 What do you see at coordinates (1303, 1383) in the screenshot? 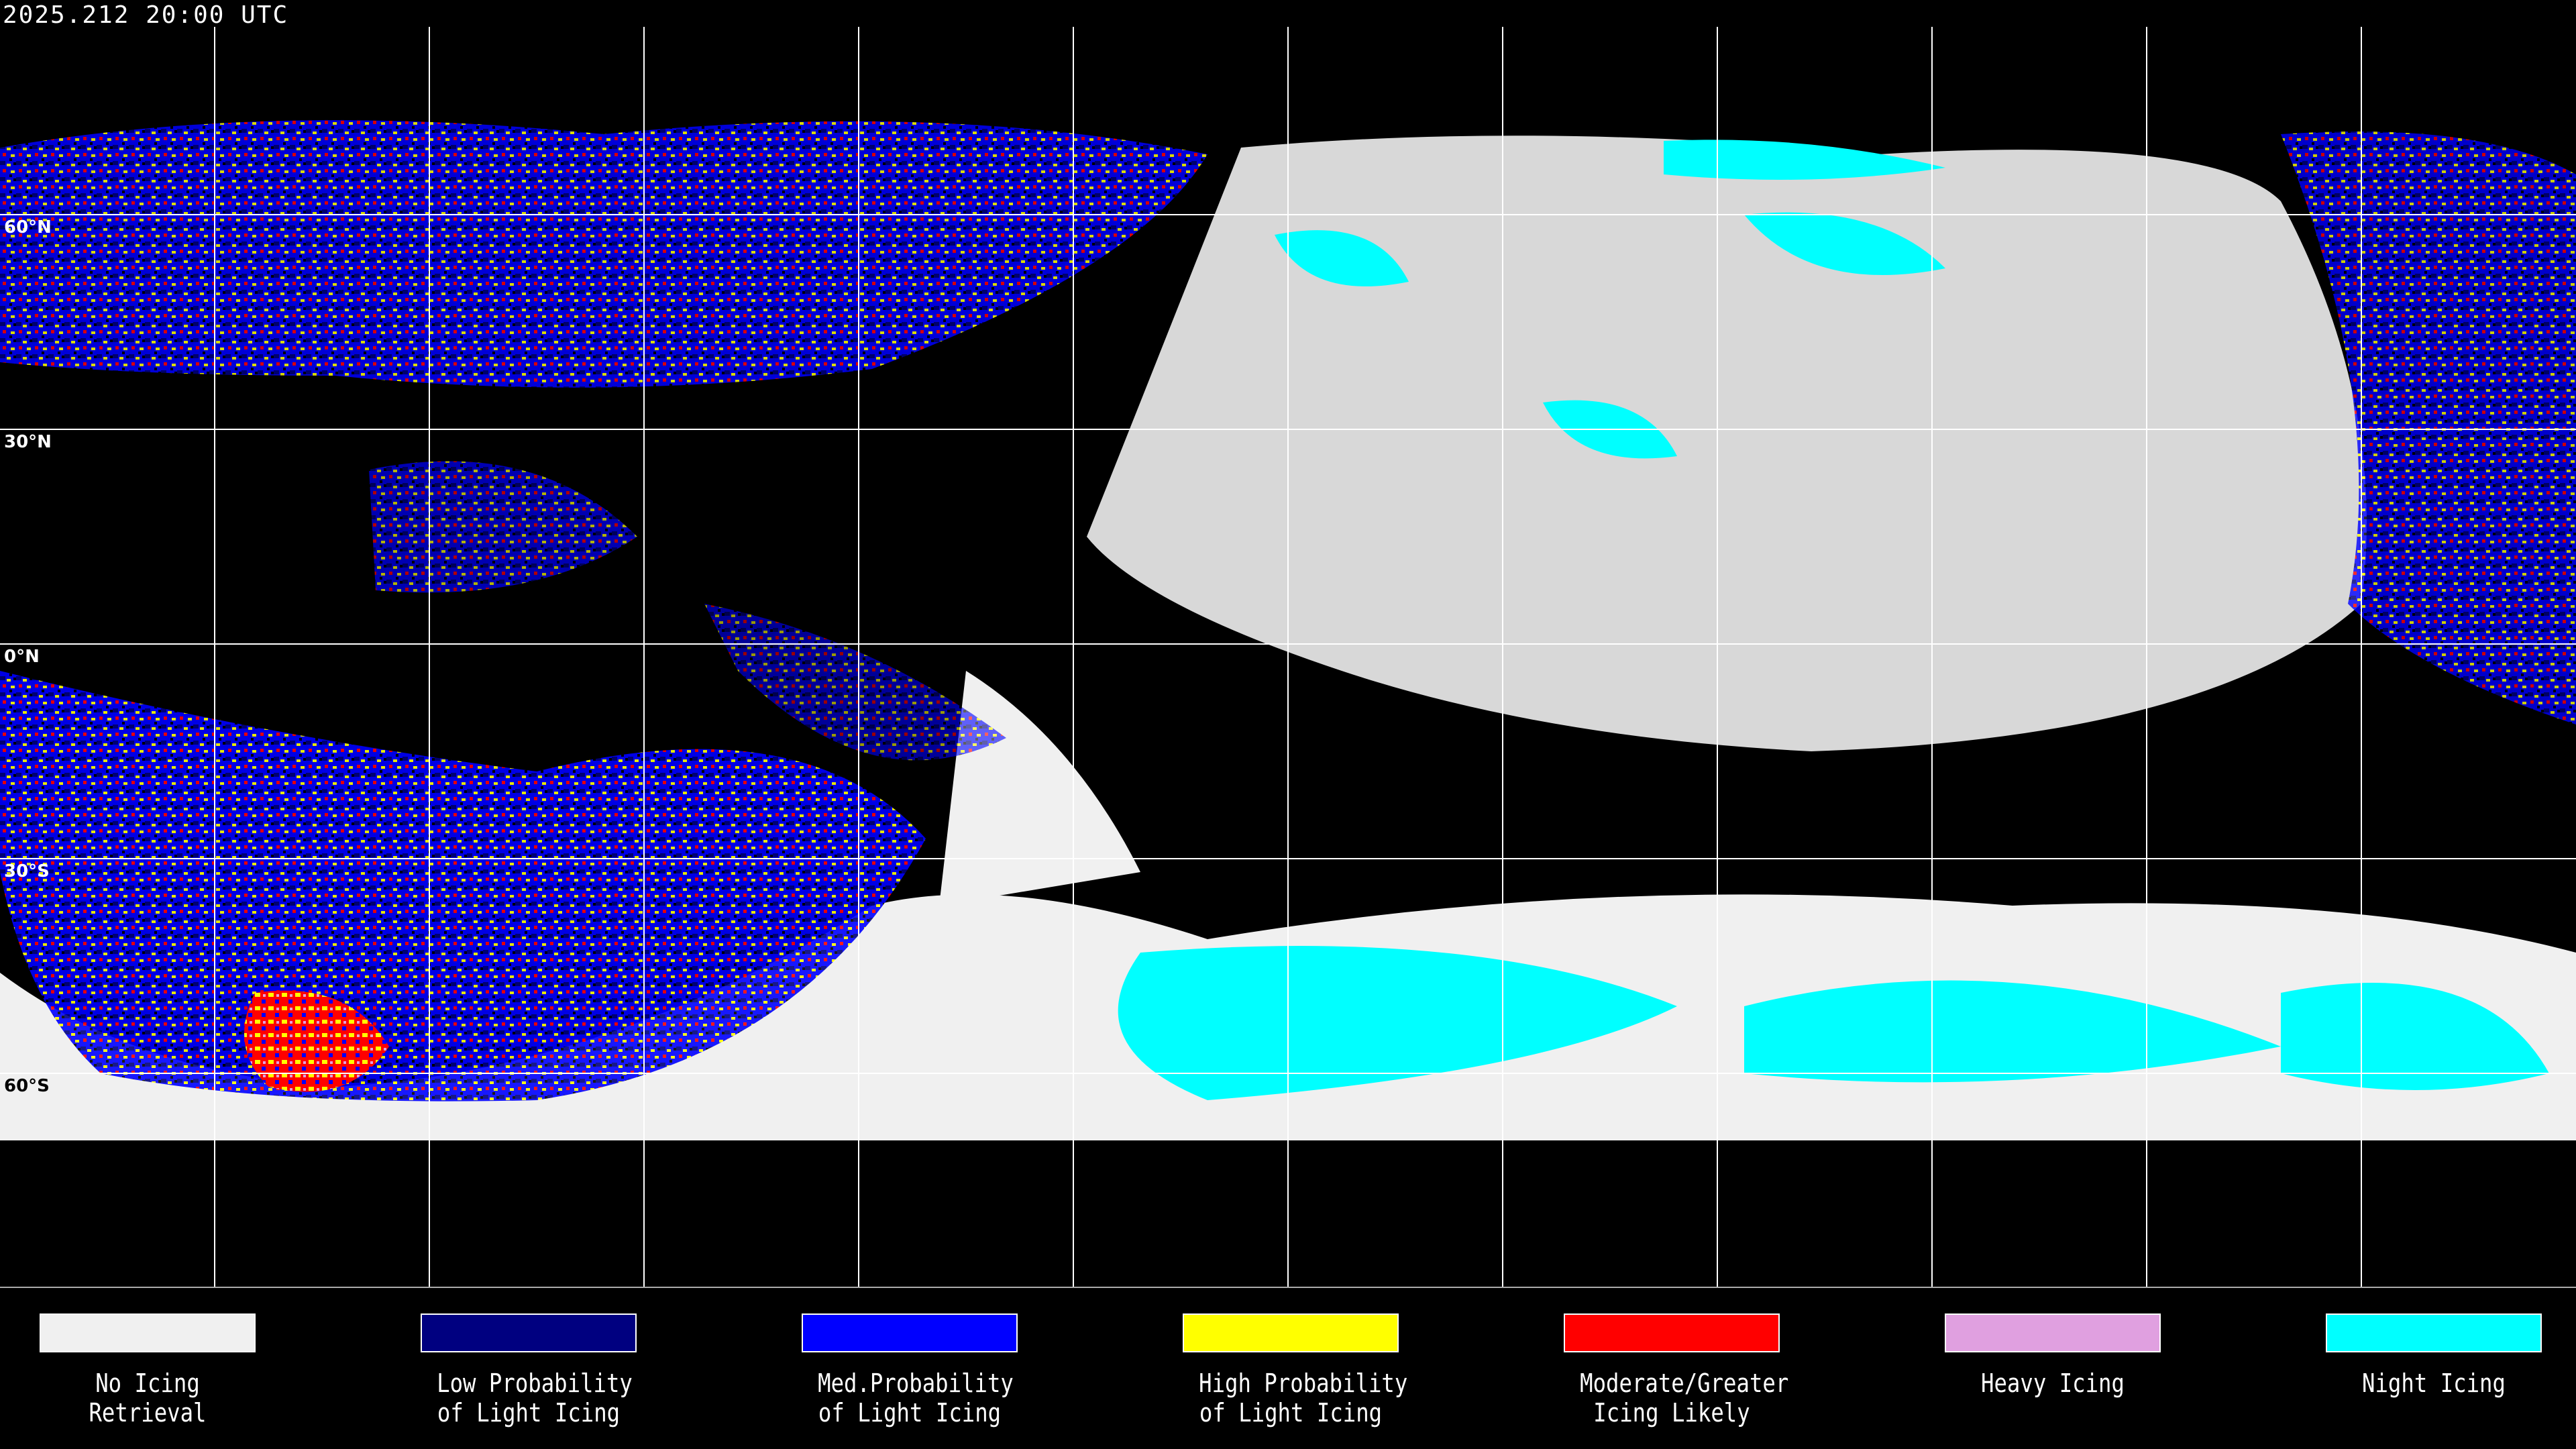
I see `legend-label: High Probability` at bounding box center [1303, 1383].